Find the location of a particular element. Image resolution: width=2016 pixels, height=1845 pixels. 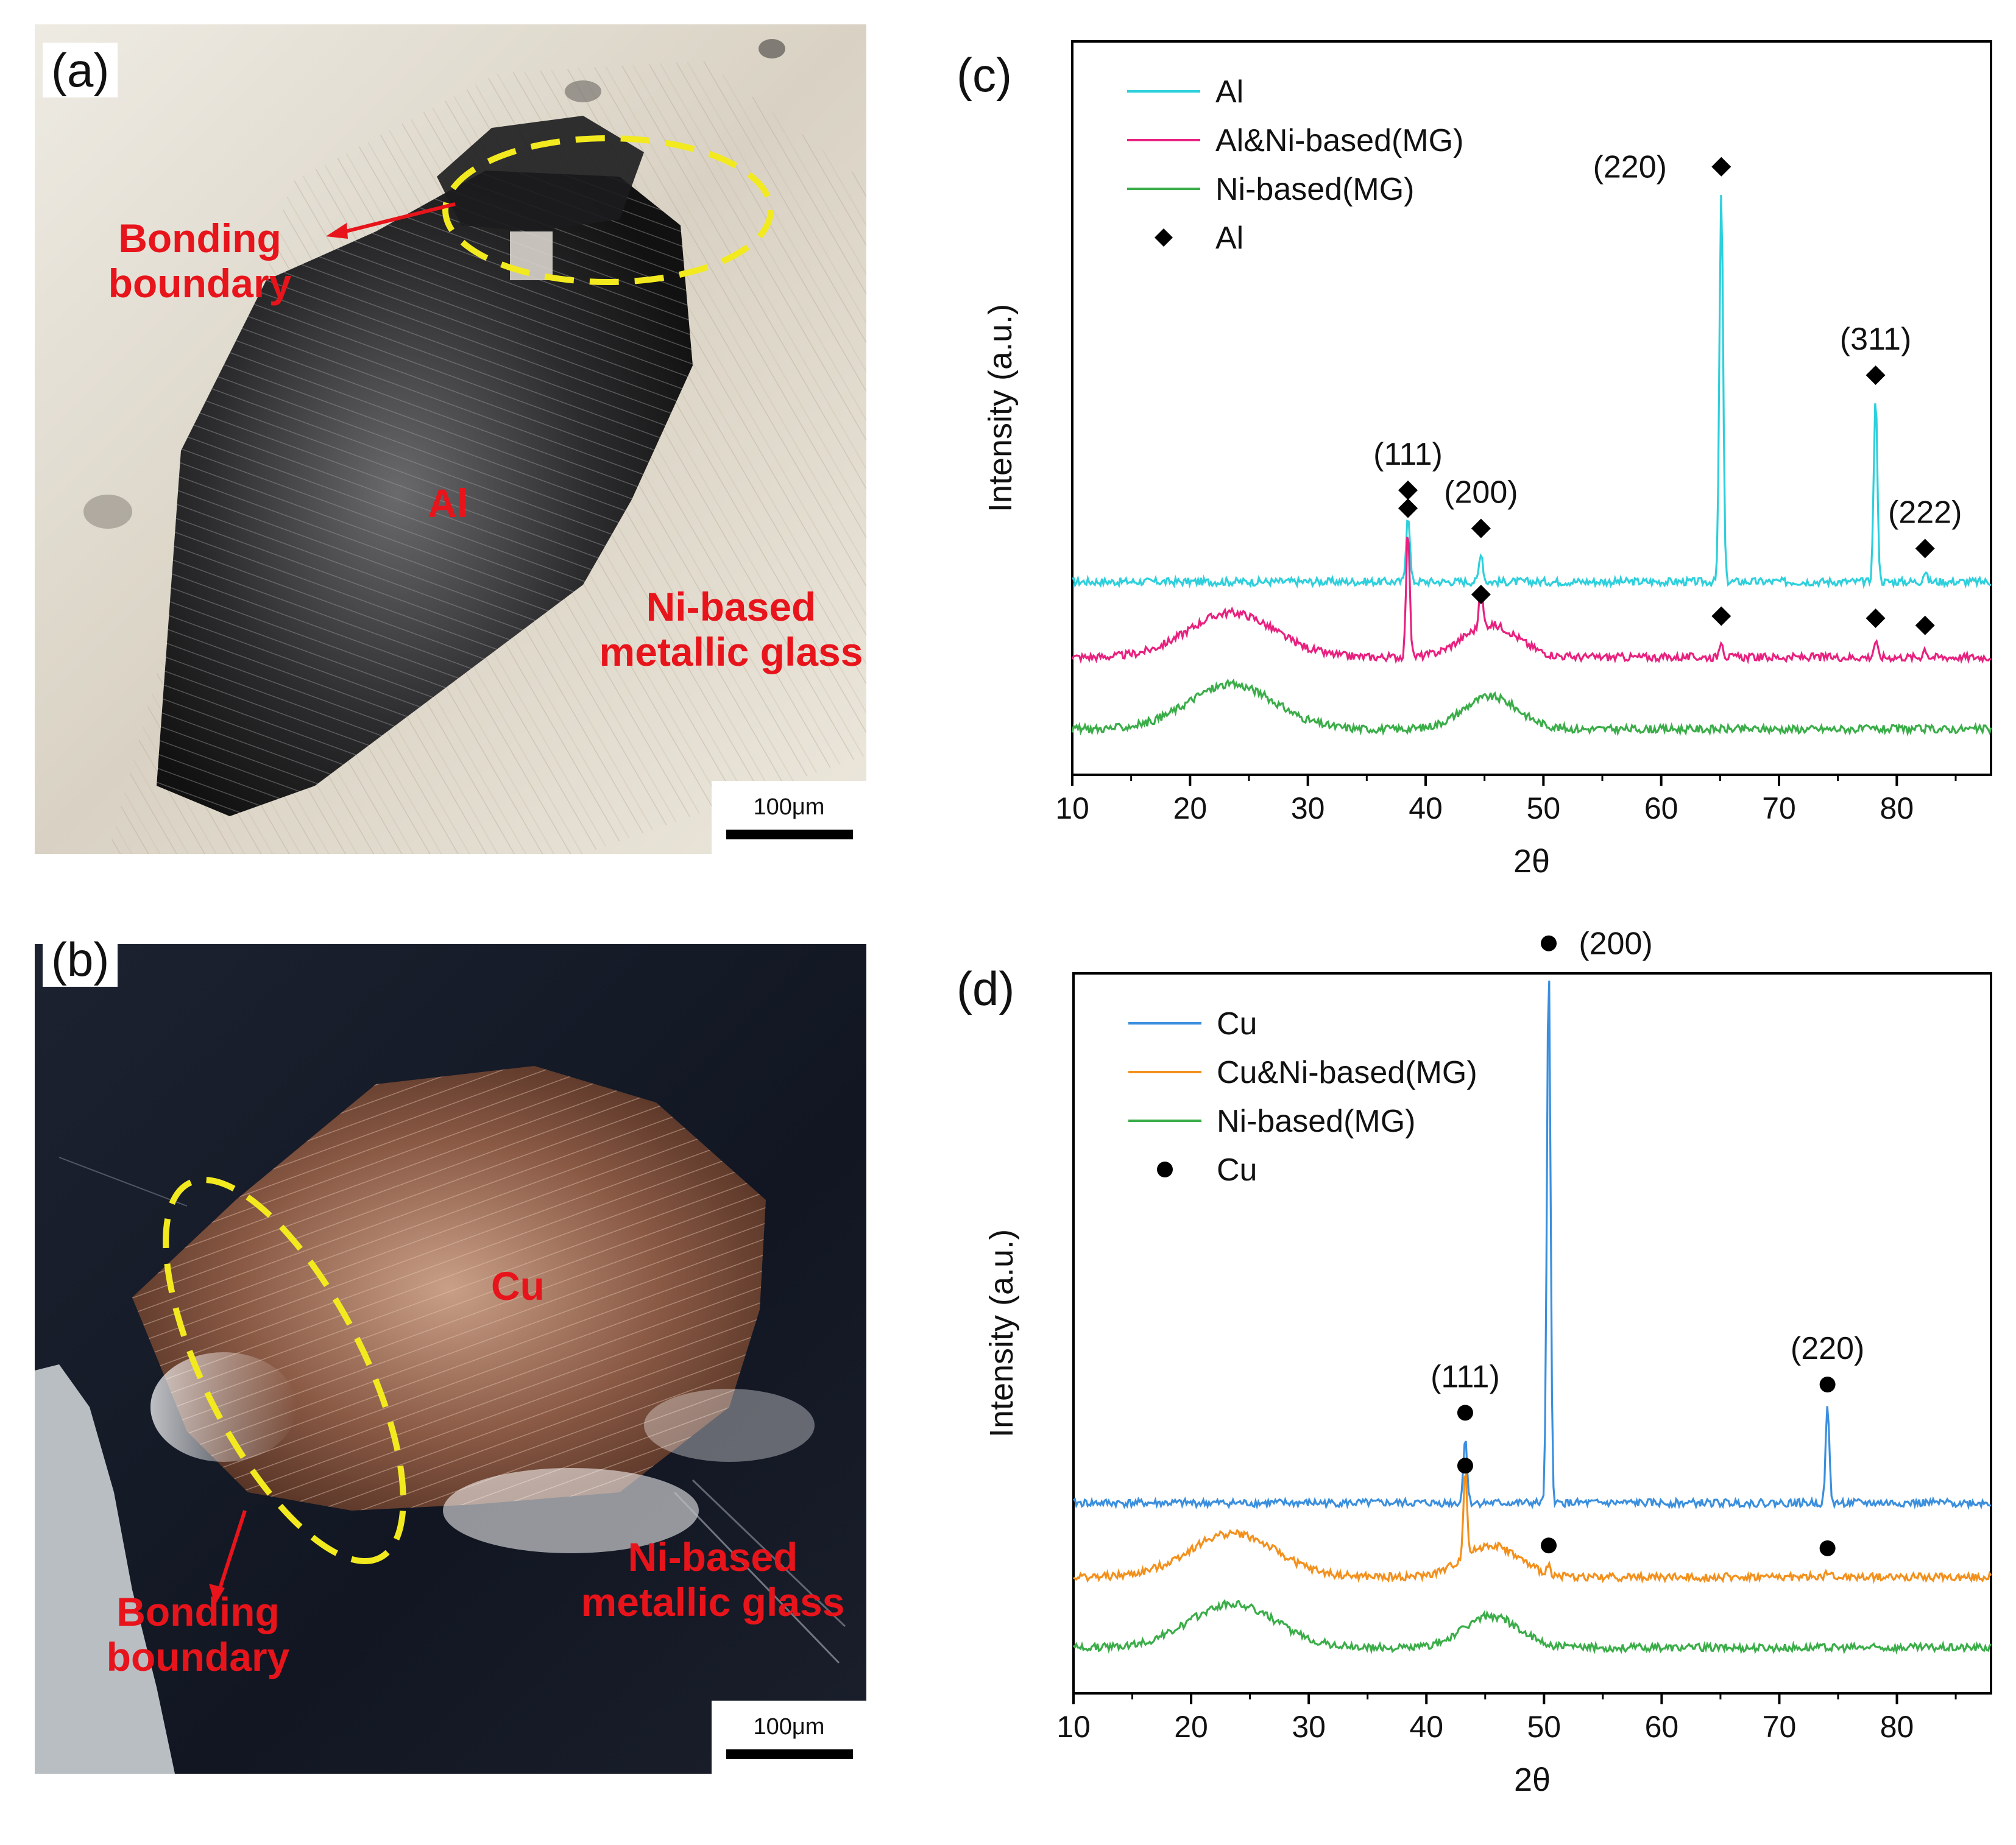

arrow-b is located at coordinates (231, 1553).